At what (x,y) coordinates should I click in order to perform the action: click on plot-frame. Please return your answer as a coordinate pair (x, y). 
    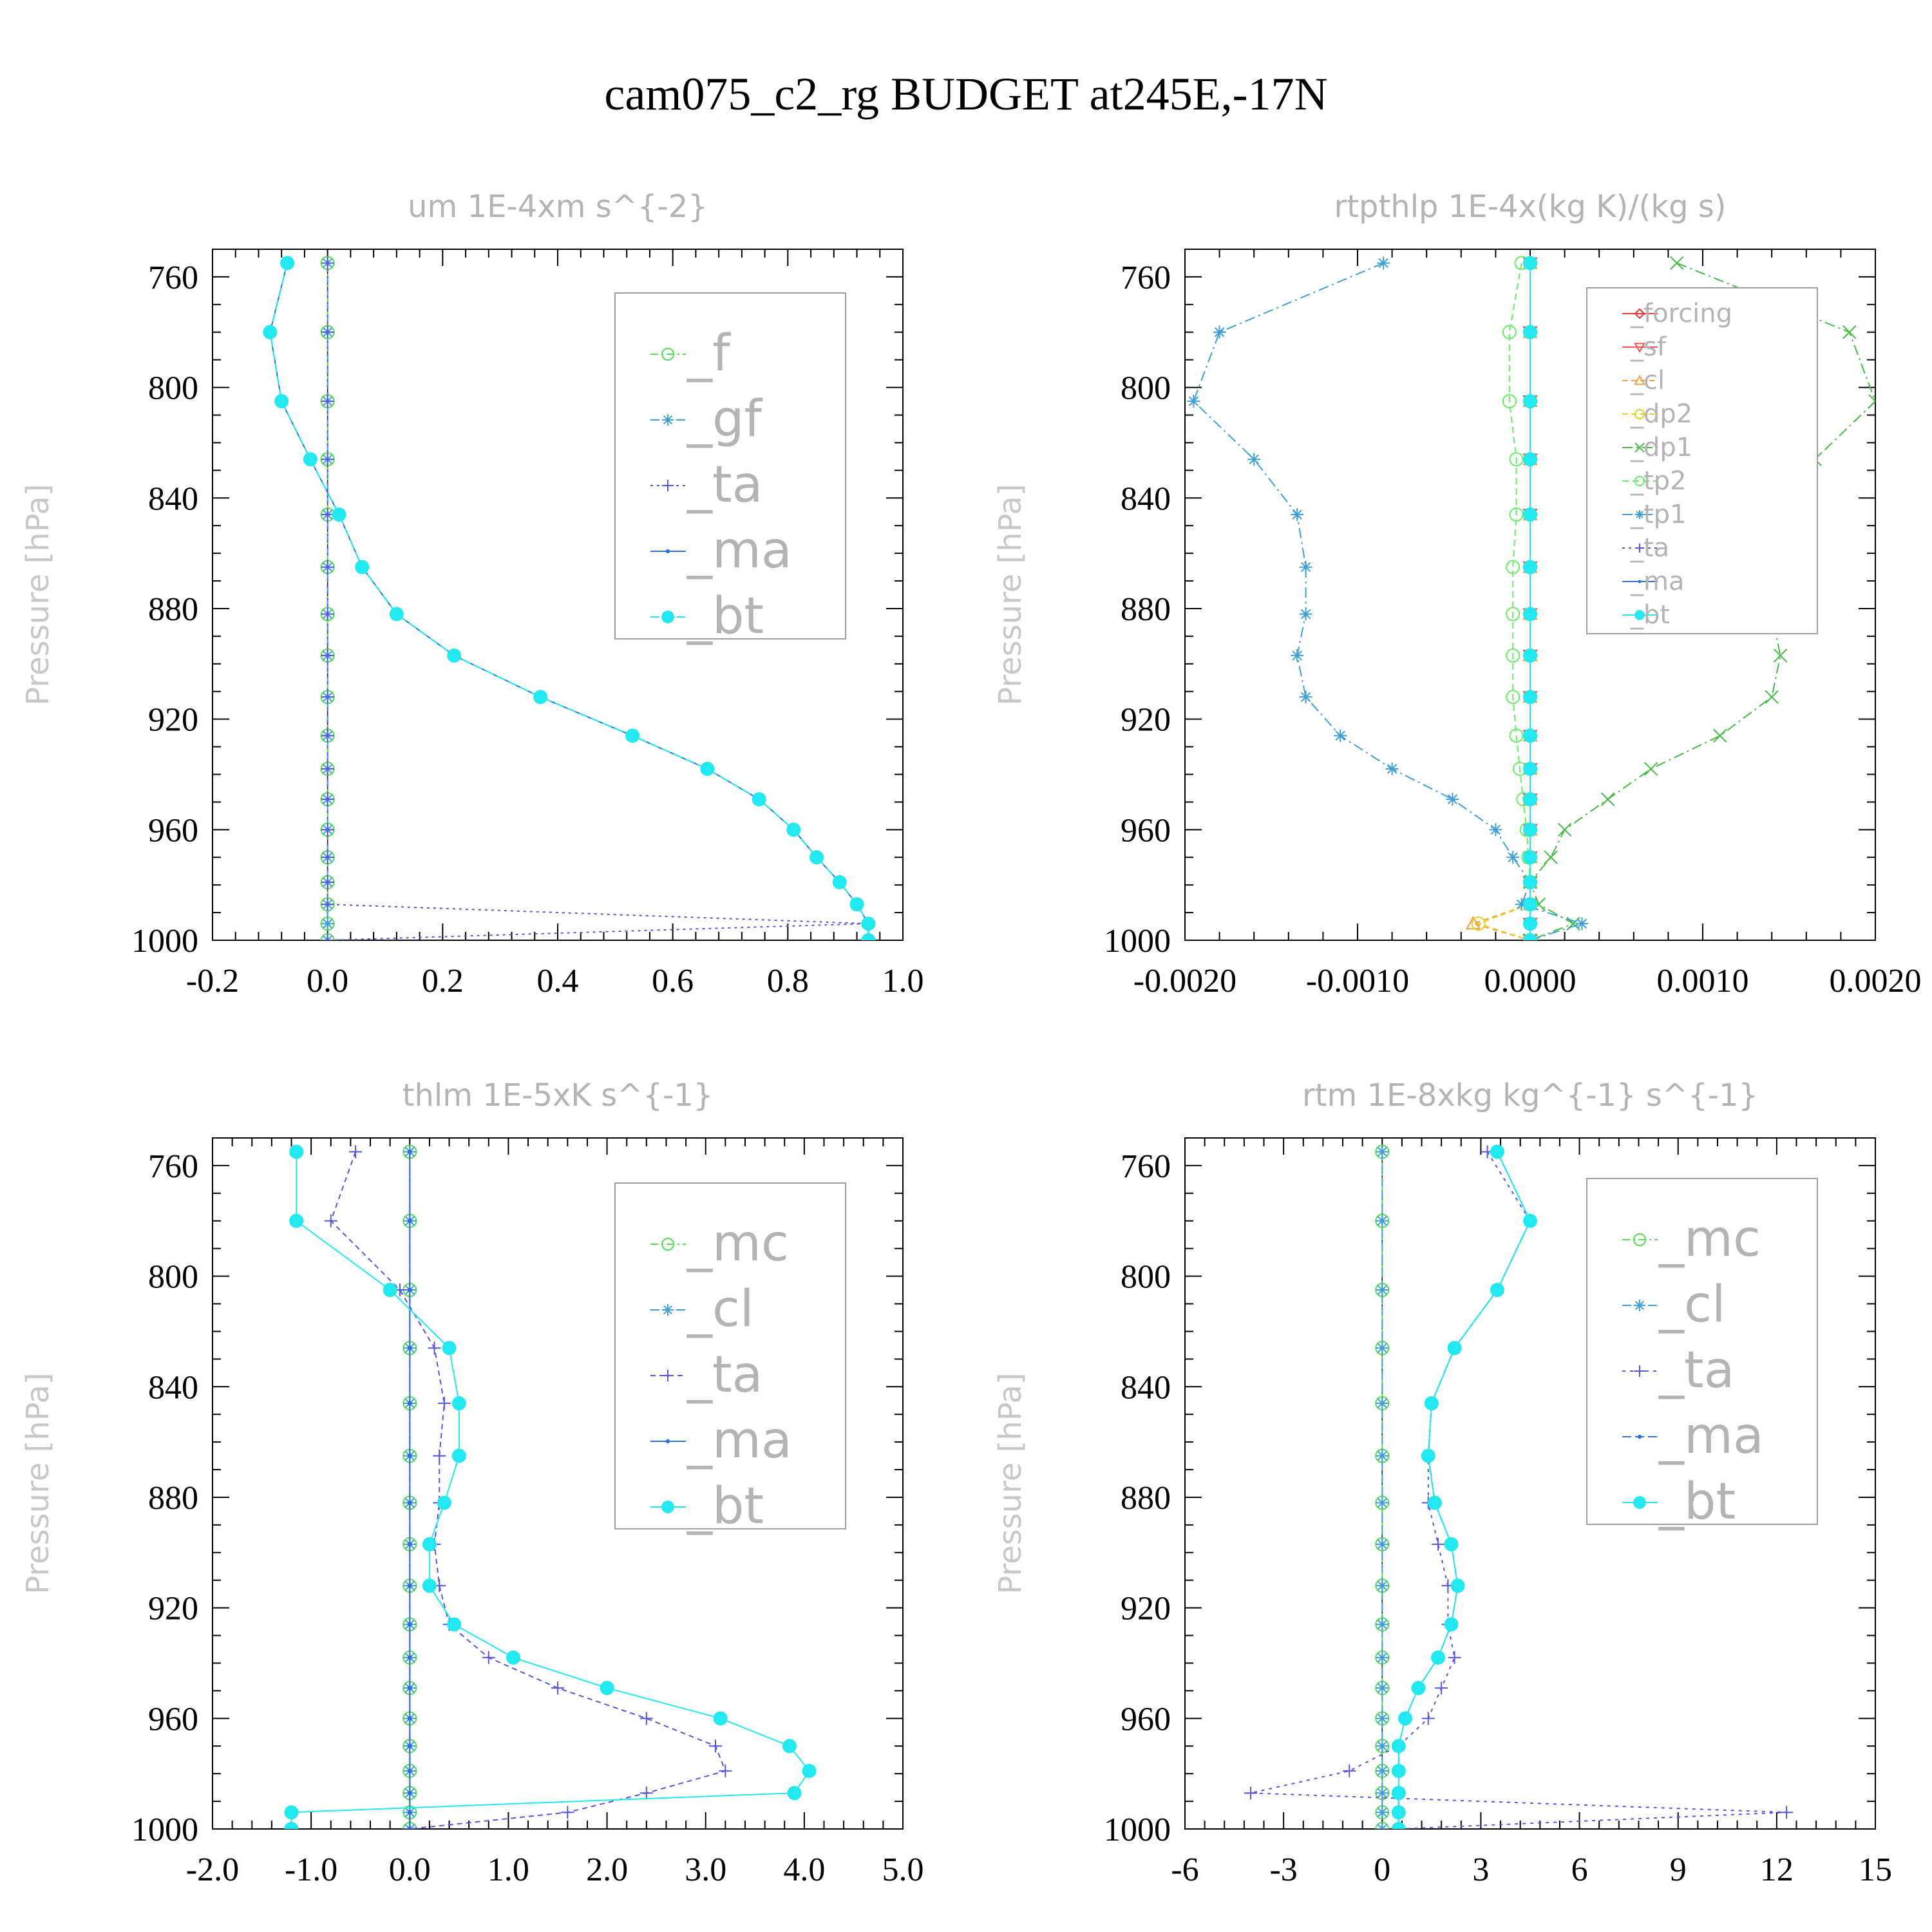
    Looking at the image, I should click on (558, 1483).